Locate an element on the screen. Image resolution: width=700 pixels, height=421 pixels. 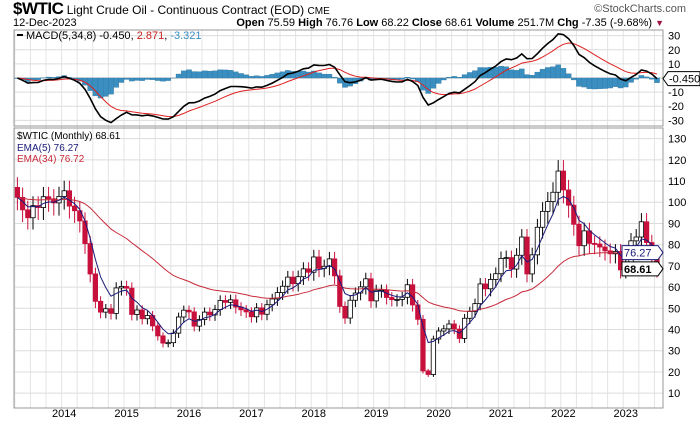
price-tick-label: 130 is located at coordinates (677, 140).